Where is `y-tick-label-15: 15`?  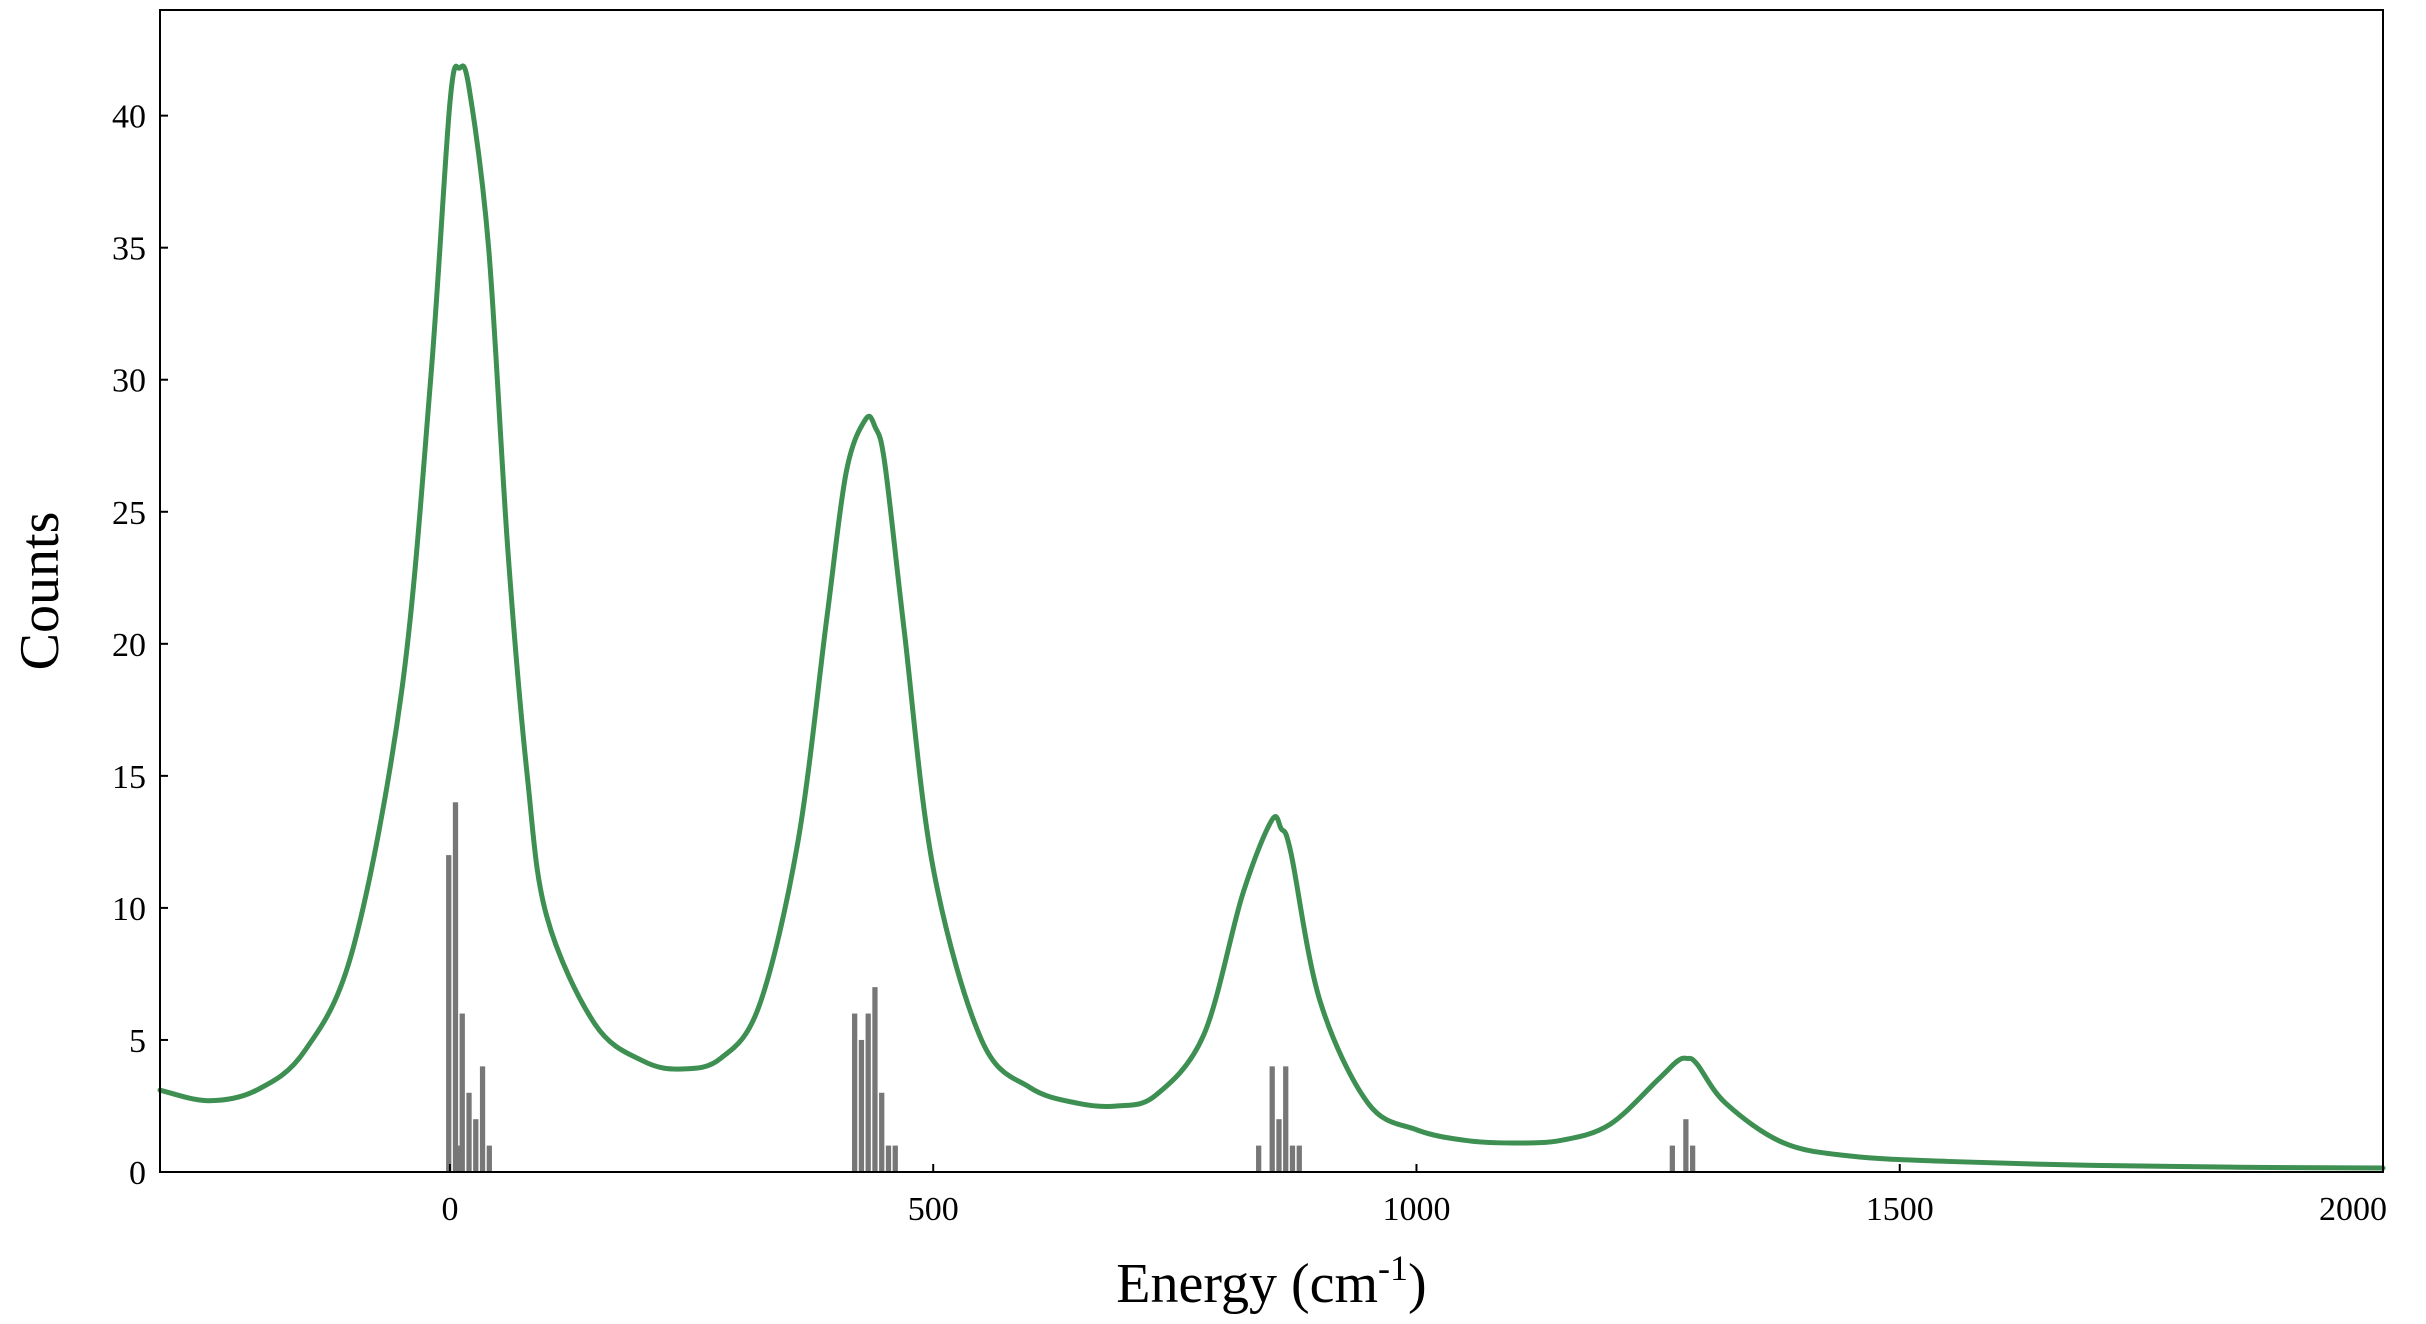
y-tick-label-15: 15 is located at coordinates (129, 777).